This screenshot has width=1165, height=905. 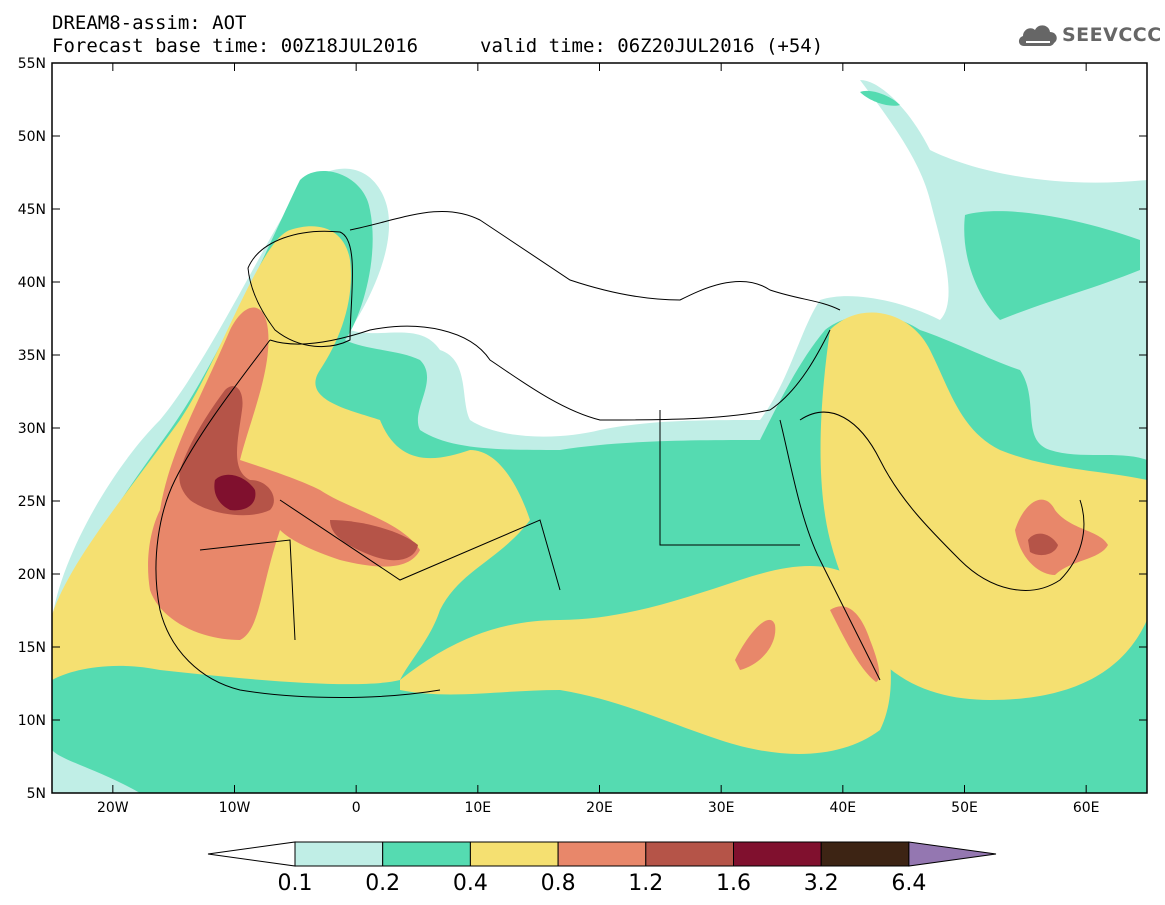 What do you see at coordinates (1112, 35) in the screenshot?
I see `logo-text: SEEVCCC` at bounding box center [1112, 35].